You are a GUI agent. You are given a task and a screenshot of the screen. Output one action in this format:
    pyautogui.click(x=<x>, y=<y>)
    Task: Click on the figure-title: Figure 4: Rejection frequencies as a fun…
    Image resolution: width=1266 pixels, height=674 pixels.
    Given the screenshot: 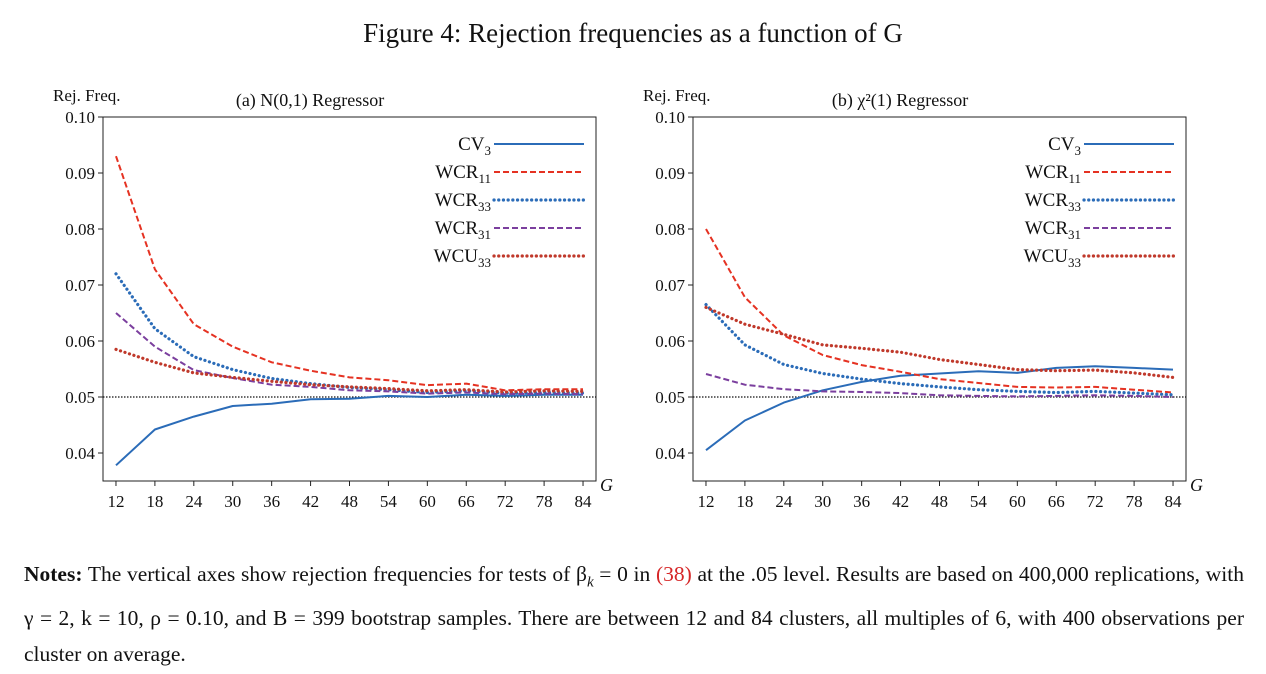 What is the action you would take?
    pyautogui.click(x=633, y=33)
    